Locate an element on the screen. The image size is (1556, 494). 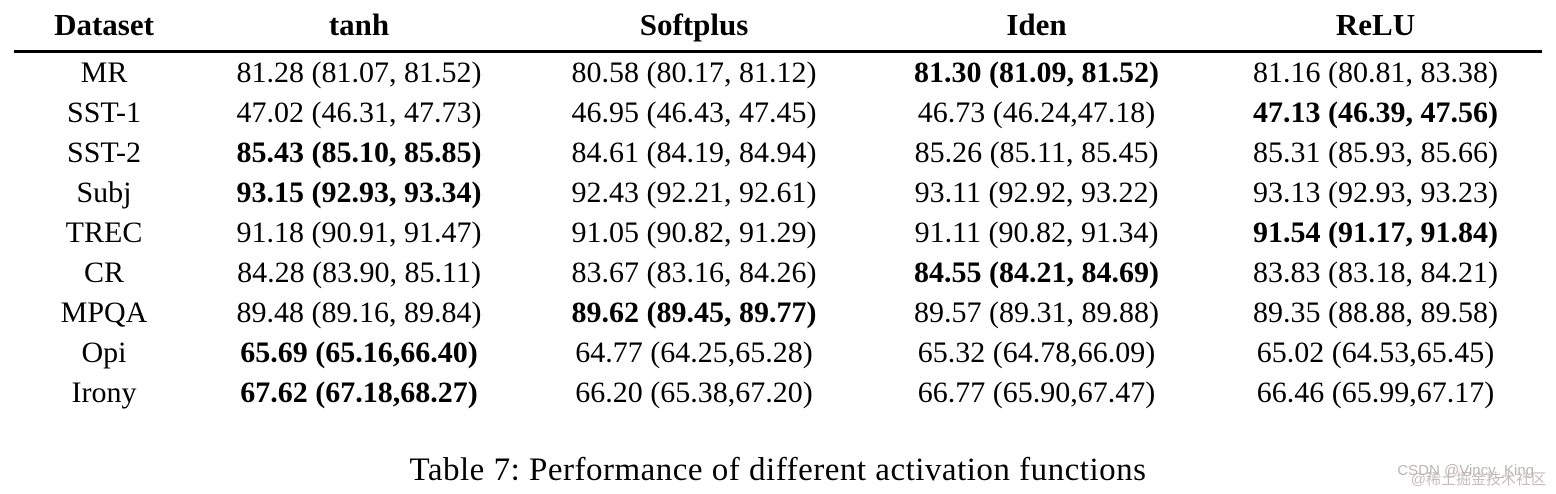
cell-iden: 81.30 (81.09, 81.52) is located at coordinates (1036, 73).